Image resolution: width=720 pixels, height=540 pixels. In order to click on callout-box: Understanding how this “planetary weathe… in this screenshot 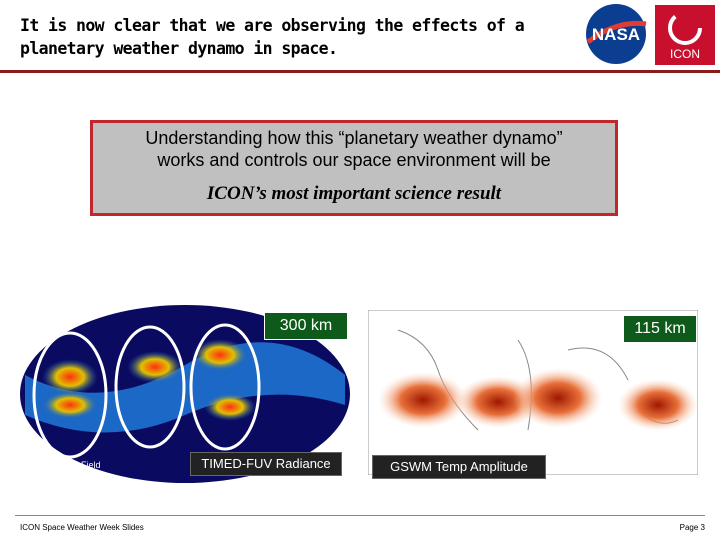, I will do `click(354, 168)`.